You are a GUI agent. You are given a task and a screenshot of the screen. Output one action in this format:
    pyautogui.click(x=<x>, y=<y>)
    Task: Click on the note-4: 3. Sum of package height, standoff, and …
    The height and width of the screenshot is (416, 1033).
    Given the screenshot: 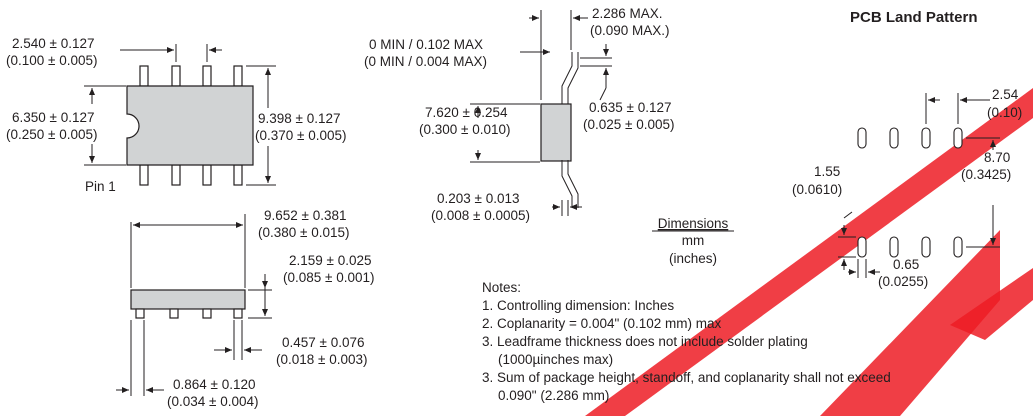 What is the action you would take?
    pyautogui.click(x=686, y=377)
    